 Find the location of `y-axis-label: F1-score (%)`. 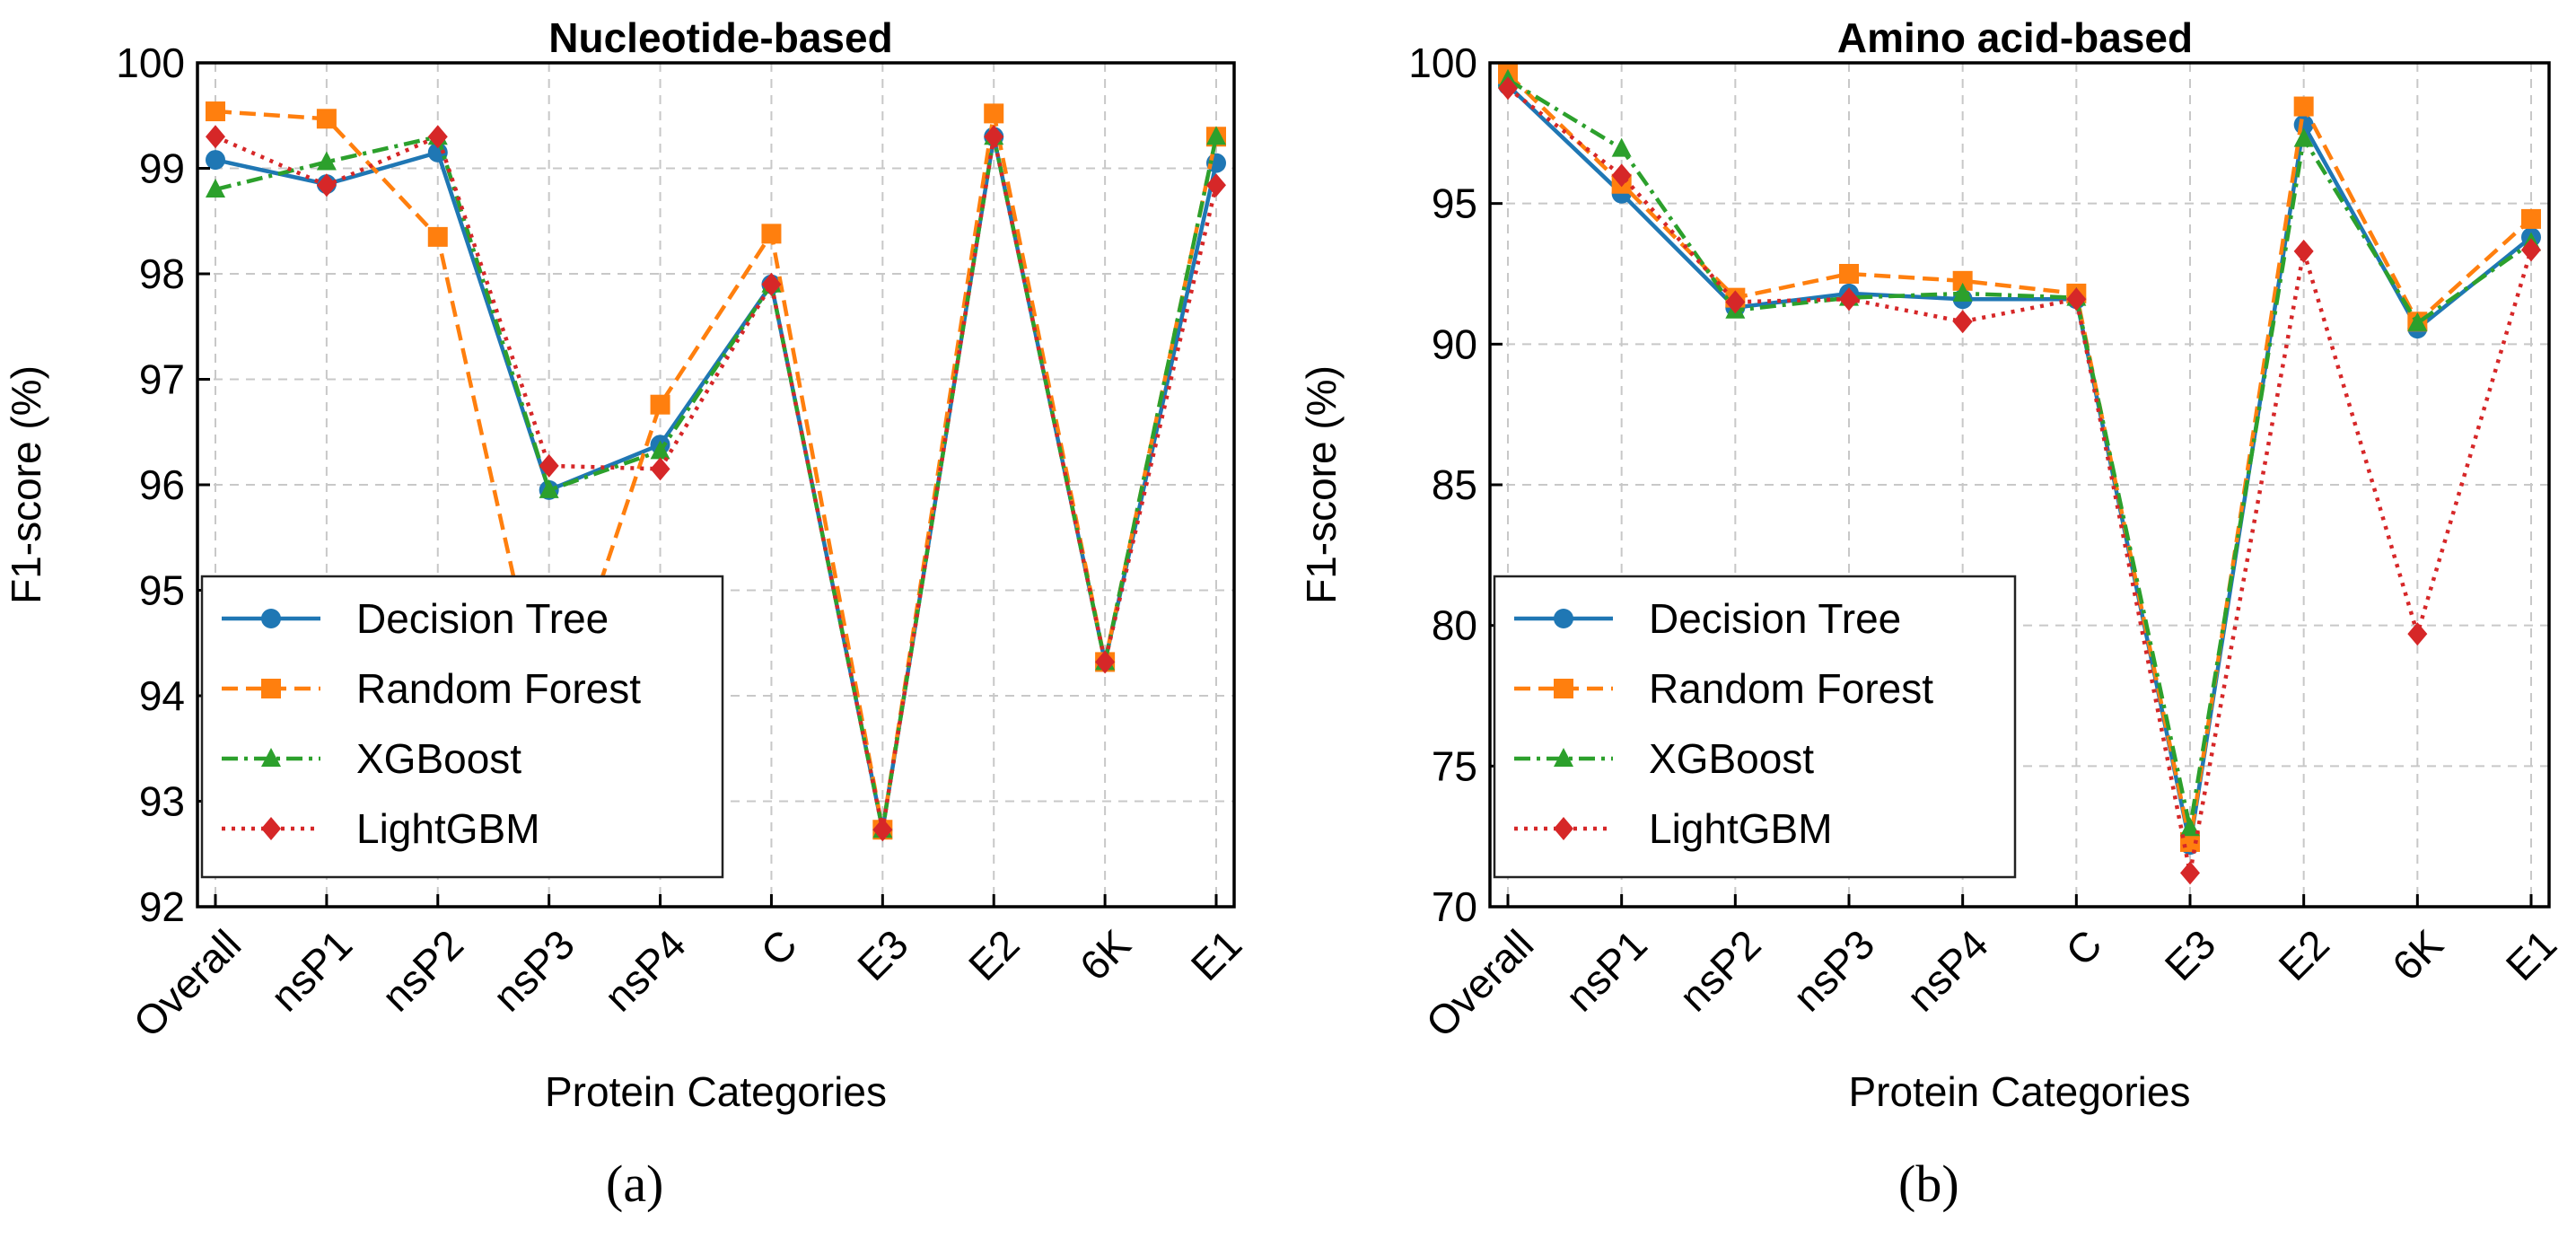

y-axis-label: F1-score (%) is located at coordinates (1321, 484).